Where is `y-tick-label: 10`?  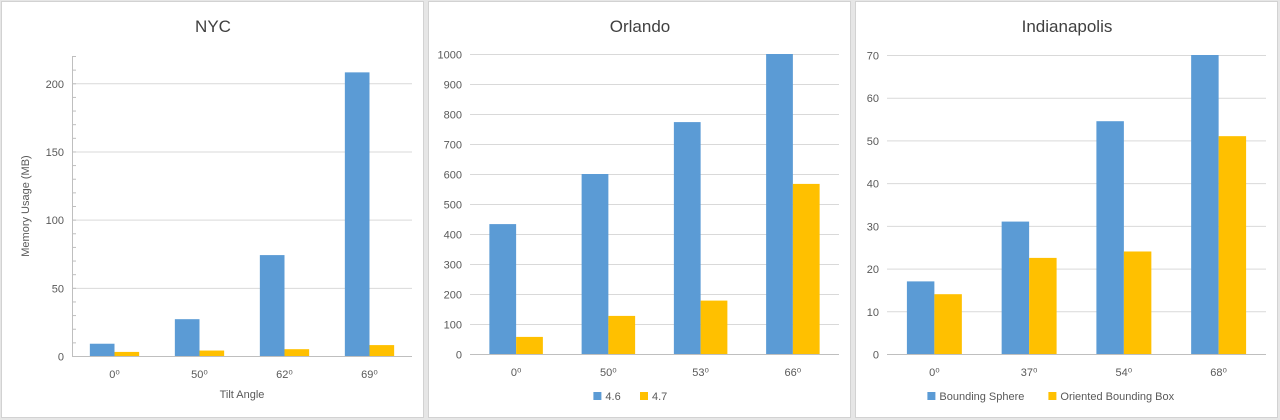 y-tick-label: 10 is located at coordinates (873, 313).